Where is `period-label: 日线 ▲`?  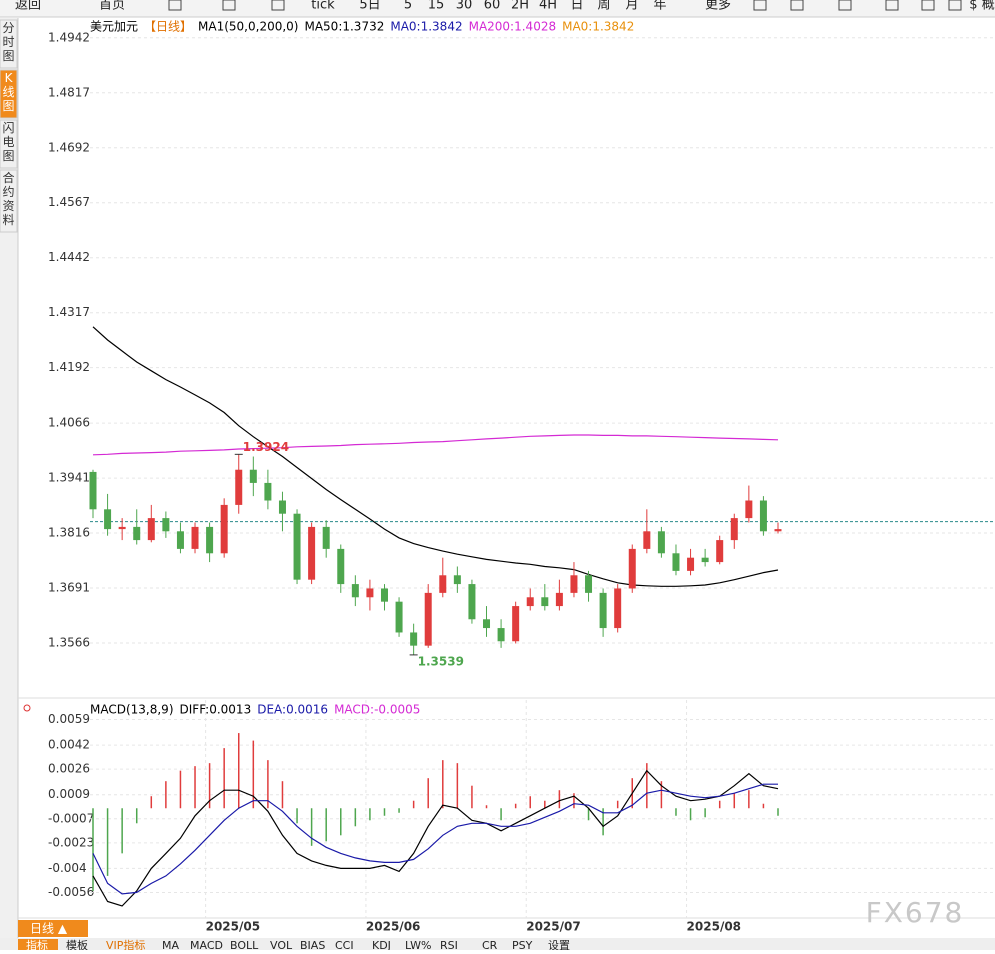 period-label: 日线 ▲ is located at coordinates (49, 929).